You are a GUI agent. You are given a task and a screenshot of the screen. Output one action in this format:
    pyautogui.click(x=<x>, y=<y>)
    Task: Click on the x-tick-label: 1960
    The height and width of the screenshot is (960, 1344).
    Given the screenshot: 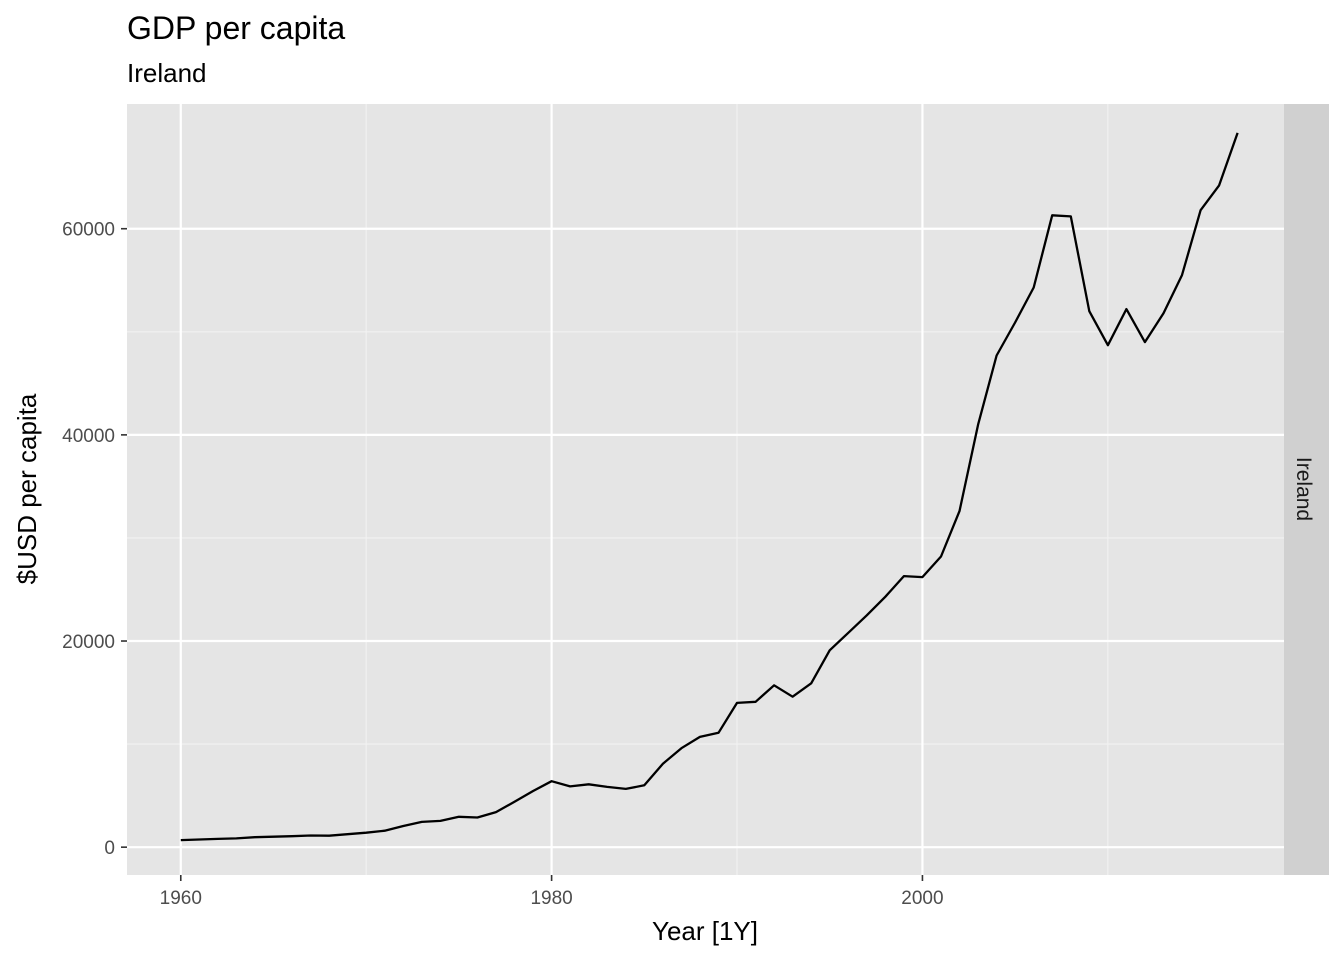 What is the action you would take?
    pyautogui.click(x=181, y=898)
    